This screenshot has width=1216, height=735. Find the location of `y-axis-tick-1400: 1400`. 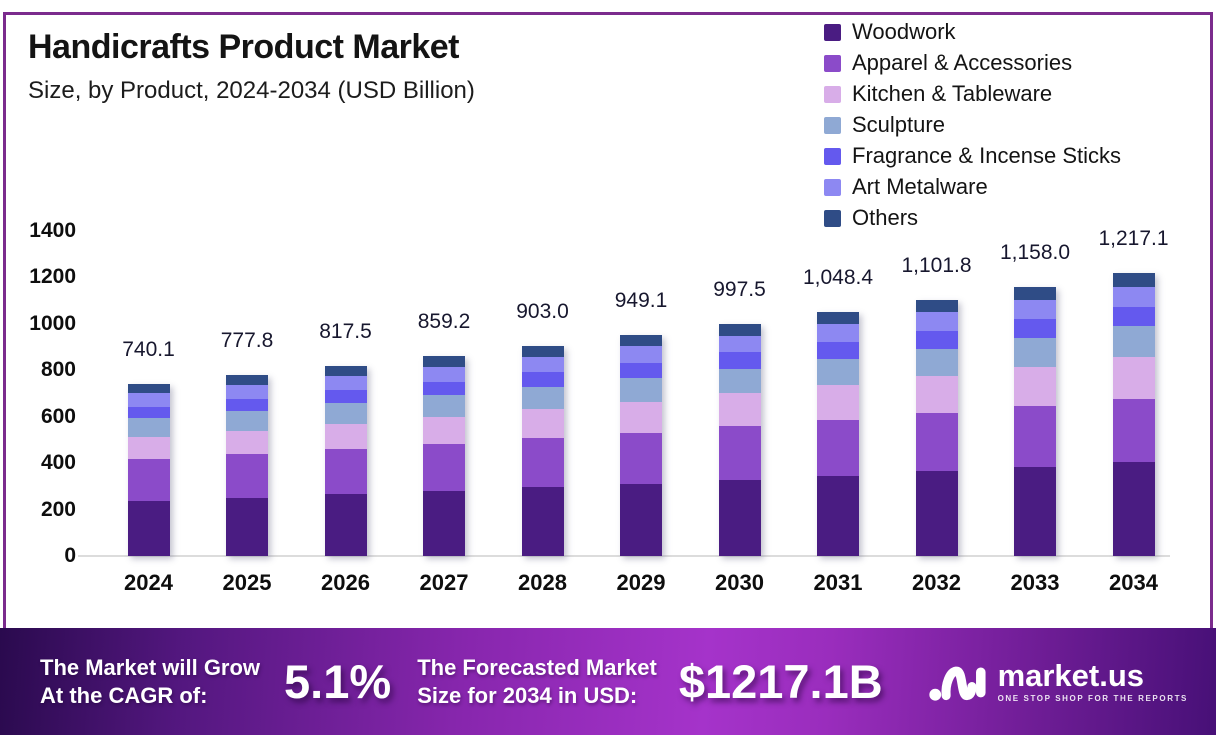

y-axis-tick-1400: 1400 is located at coordinates (52, 230).